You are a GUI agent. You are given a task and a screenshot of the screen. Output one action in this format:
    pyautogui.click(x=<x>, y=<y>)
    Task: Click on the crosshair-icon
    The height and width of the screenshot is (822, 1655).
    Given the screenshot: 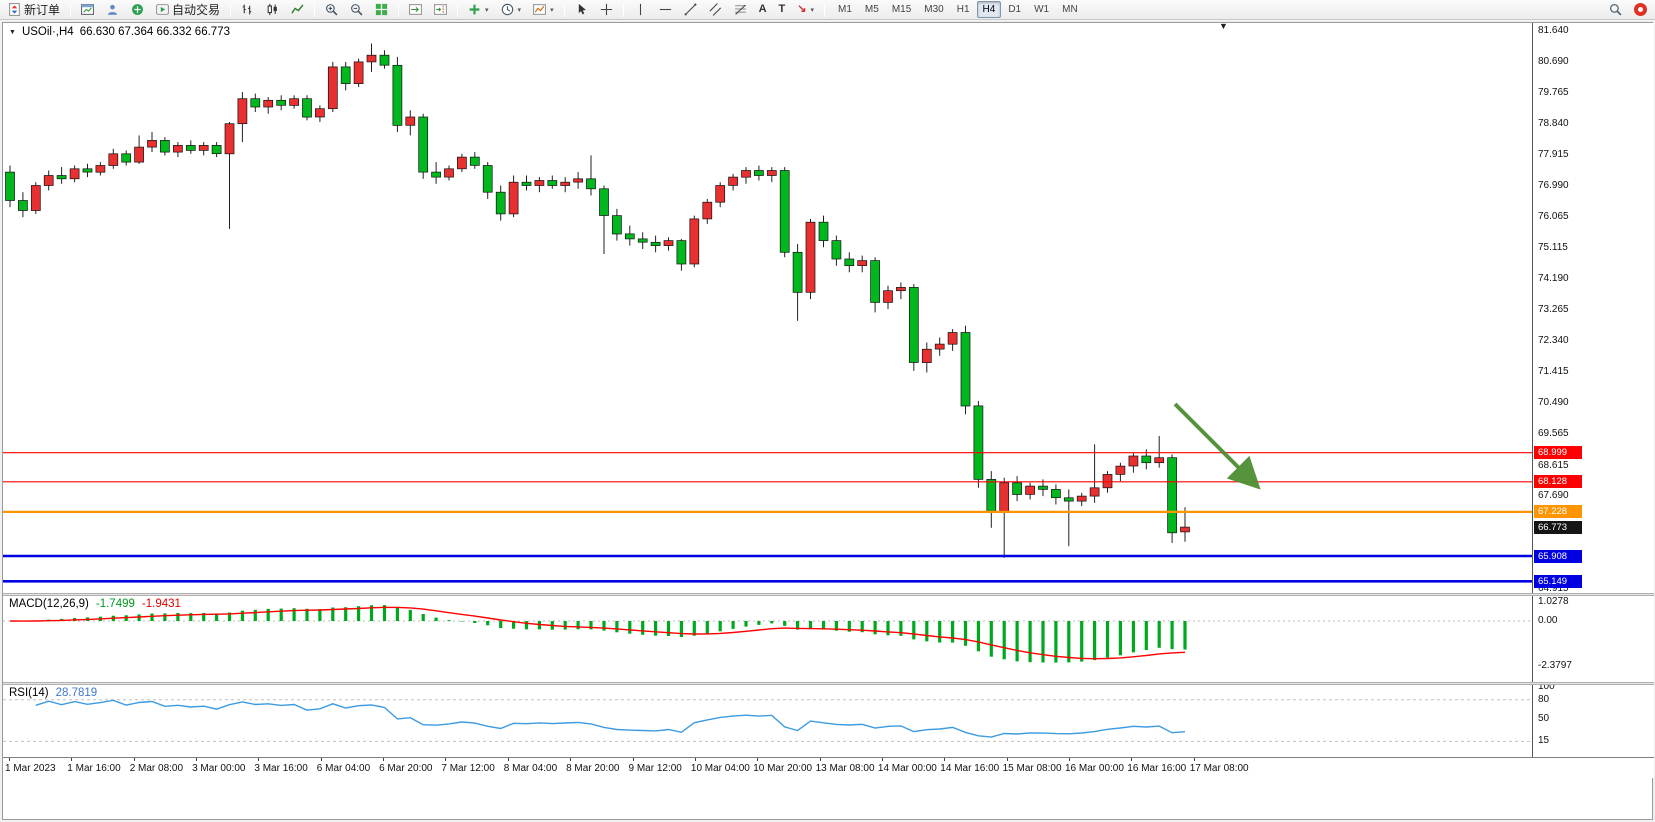 What is the action you would take?
    pyautogui.click(x=606, y=9)
    